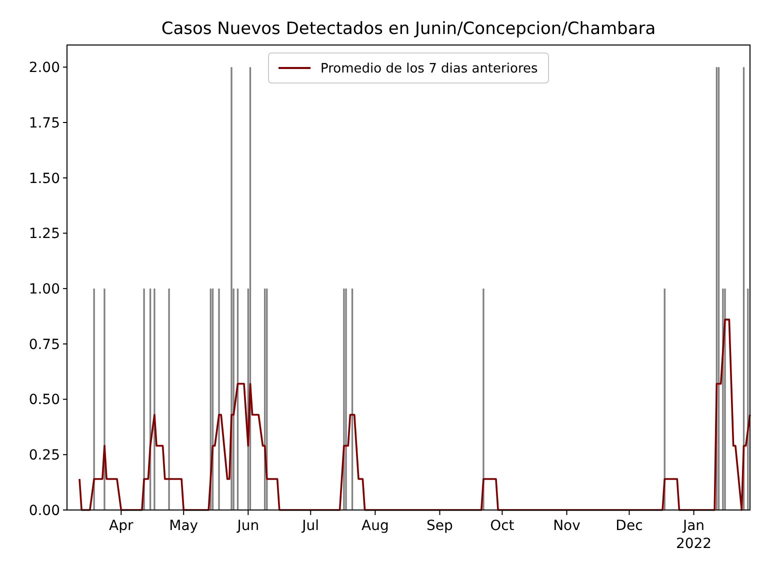  Describe the element at coordinates (44, 178) in the screenshot. I see `y-tick-label: 1.50` at that location.